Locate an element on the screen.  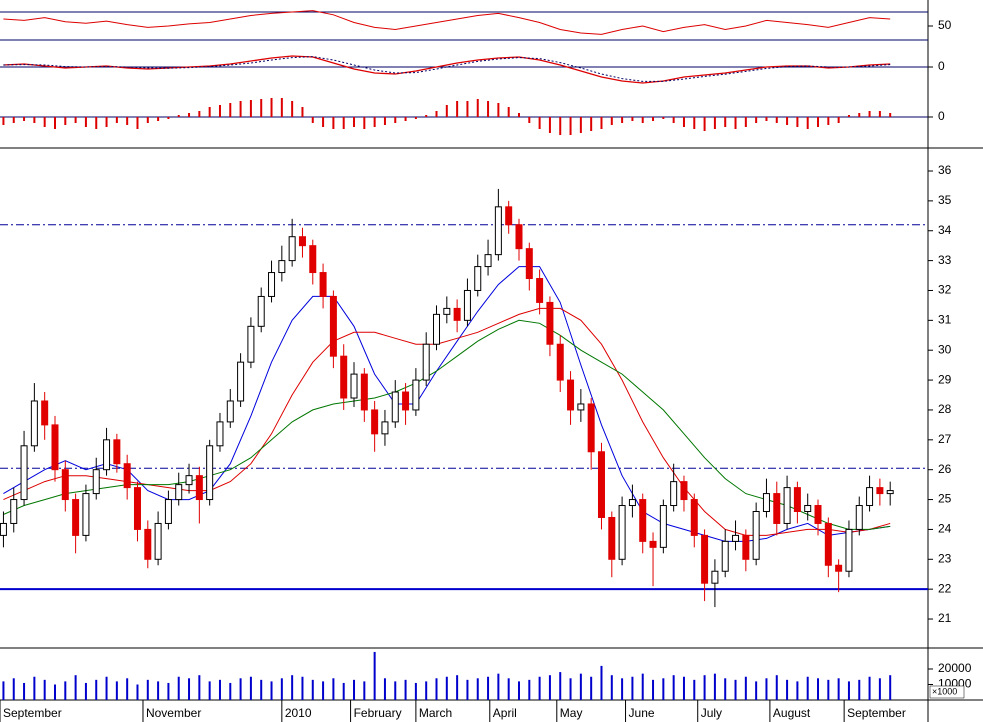
macd-line is located at coordinates (447, 69).